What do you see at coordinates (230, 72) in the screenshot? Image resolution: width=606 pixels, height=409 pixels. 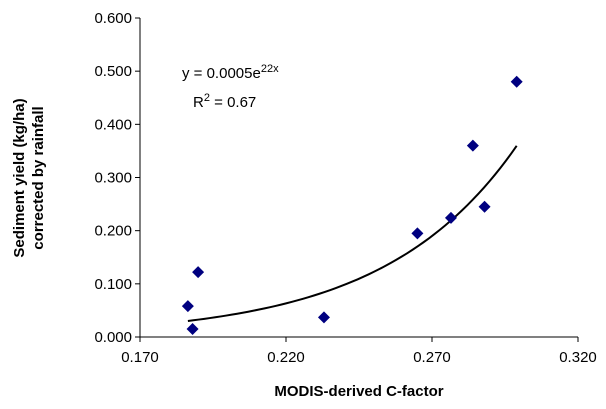 I see `trendline-equation: y = 0.0005e22x` at bounding box center [230, 72].